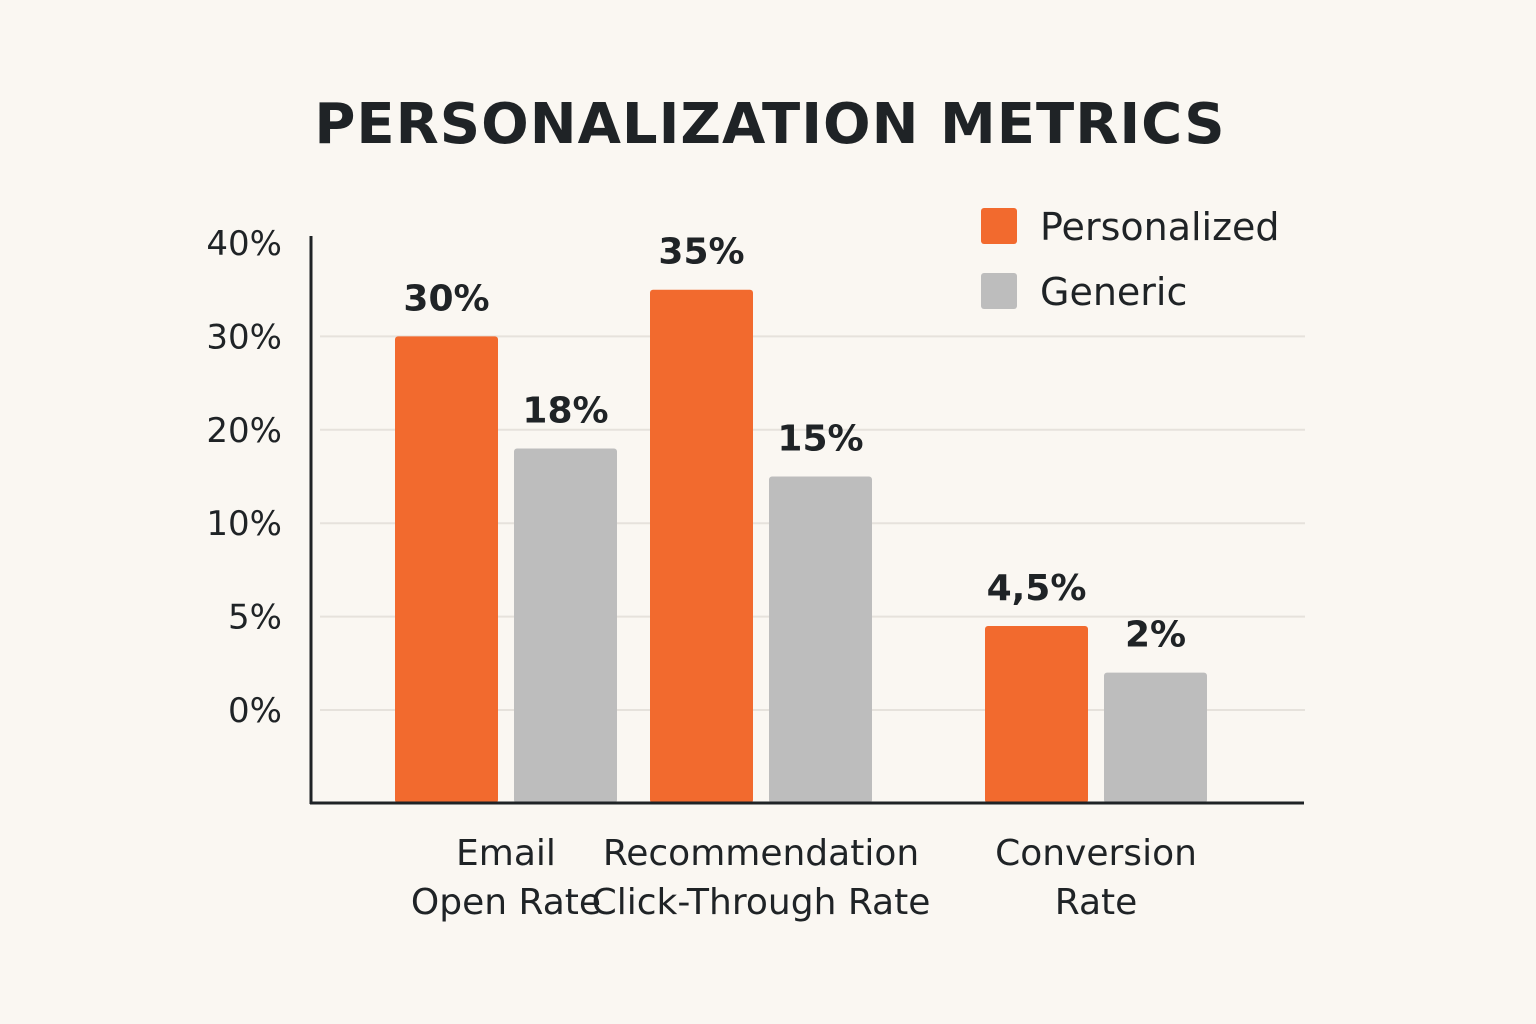 The image size is (1536, 1024). Describe the element at coordinates (506, 902) in the screenshot. I see `x-category-label: Open Rate` at that location.